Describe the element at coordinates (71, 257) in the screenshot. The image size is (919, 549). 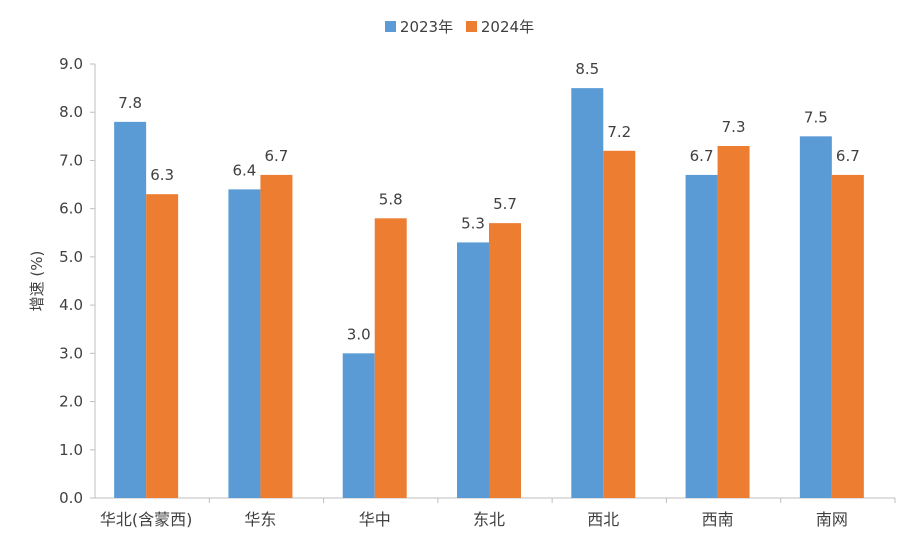
I see `y-tick-label: 5.0` at that location.